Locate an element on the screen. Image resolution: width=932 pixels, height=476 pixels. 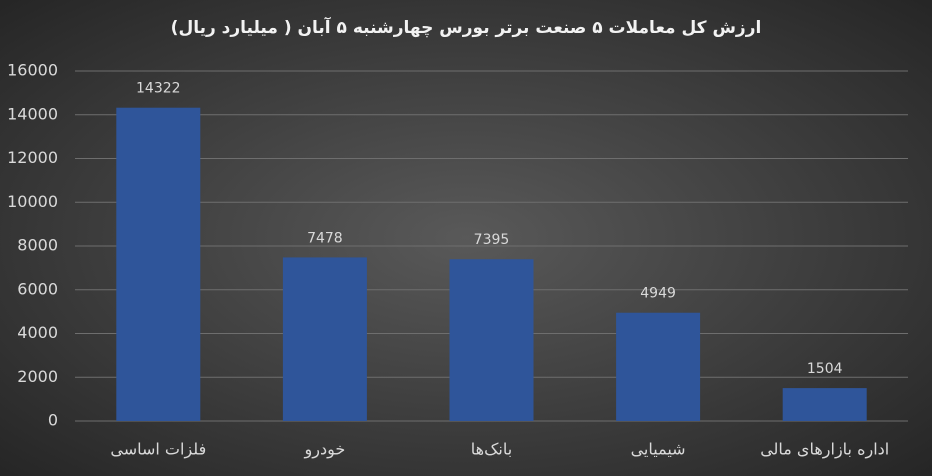
x-tick-label: شیمیایی is located at coordinates (658, 449).